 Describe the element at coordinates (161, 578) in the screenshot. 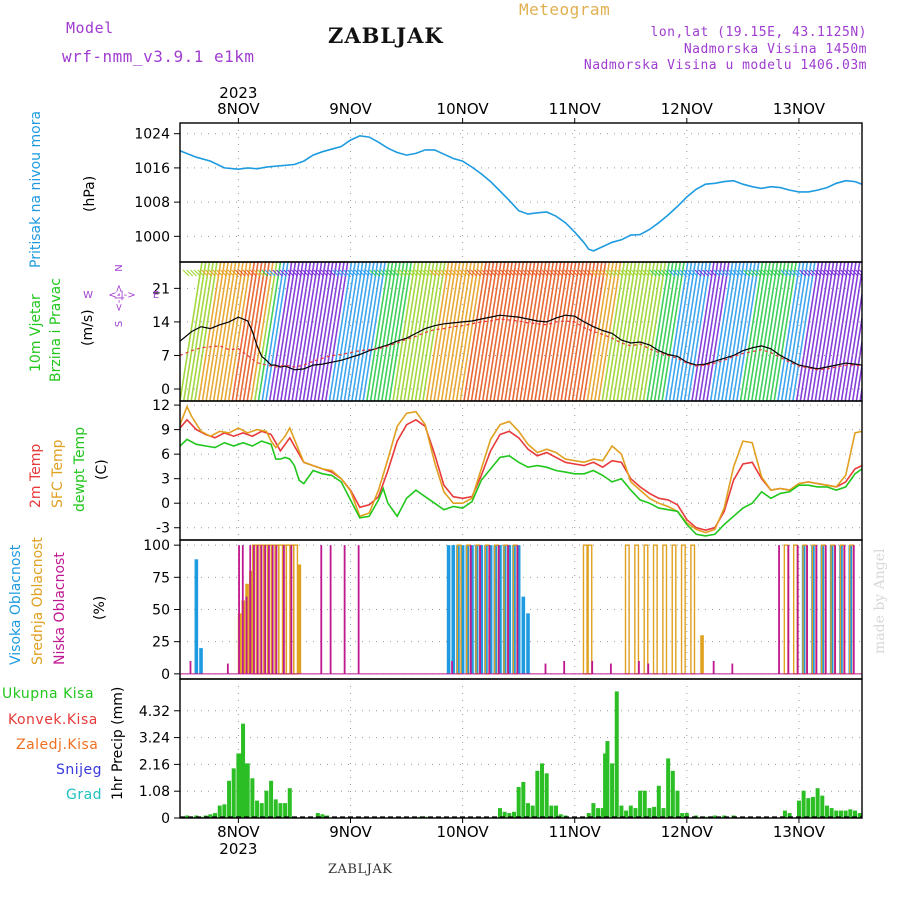

I see `y-tick-label-cloud: 75` at that location.